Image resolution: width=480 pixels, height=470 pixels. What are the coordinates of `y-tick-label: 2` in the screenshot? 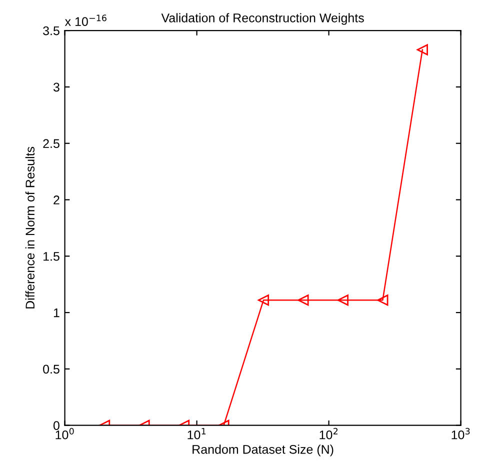 It's located at (57, 200).